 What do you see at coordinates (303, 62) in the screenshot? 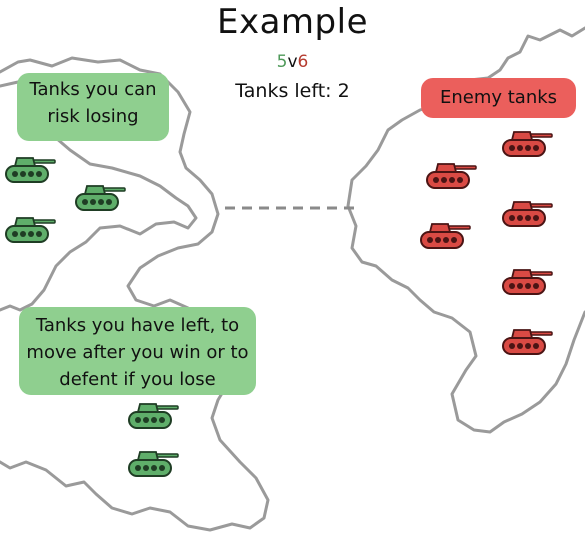
I see `score-enemy: 6` at bounding box center [303, 62].